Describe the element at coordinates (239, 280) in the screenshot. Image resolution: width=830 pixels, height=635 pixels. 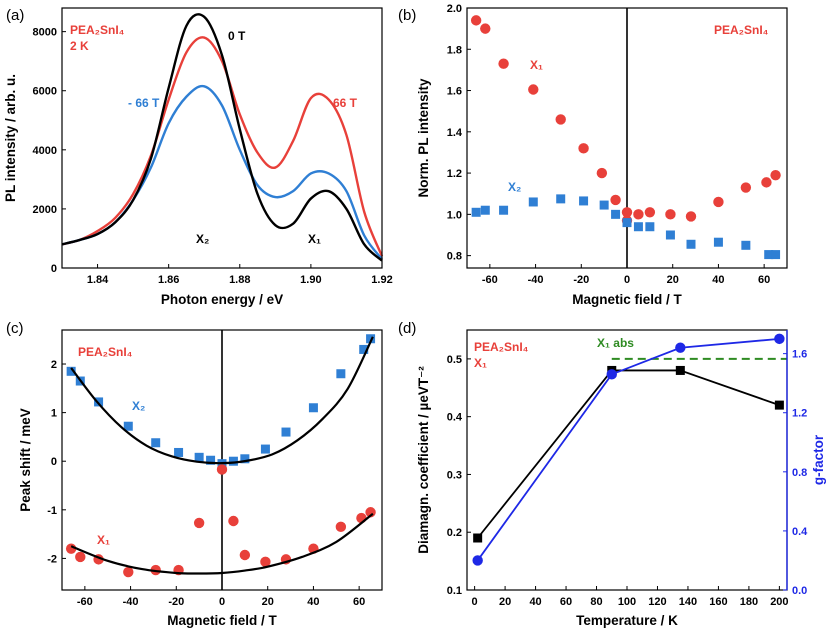
I see `x-tick-label: 1.88` at that location.